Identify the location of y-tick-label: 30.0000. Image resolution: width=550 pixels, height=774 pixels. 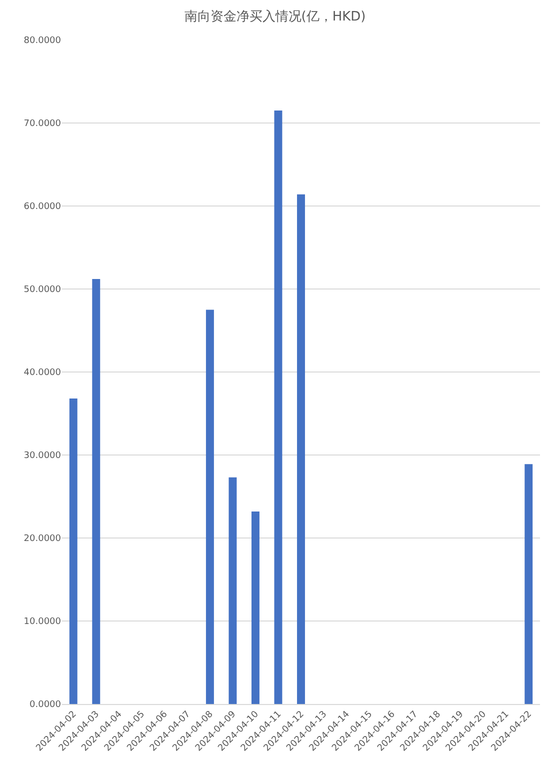
(43, 456).